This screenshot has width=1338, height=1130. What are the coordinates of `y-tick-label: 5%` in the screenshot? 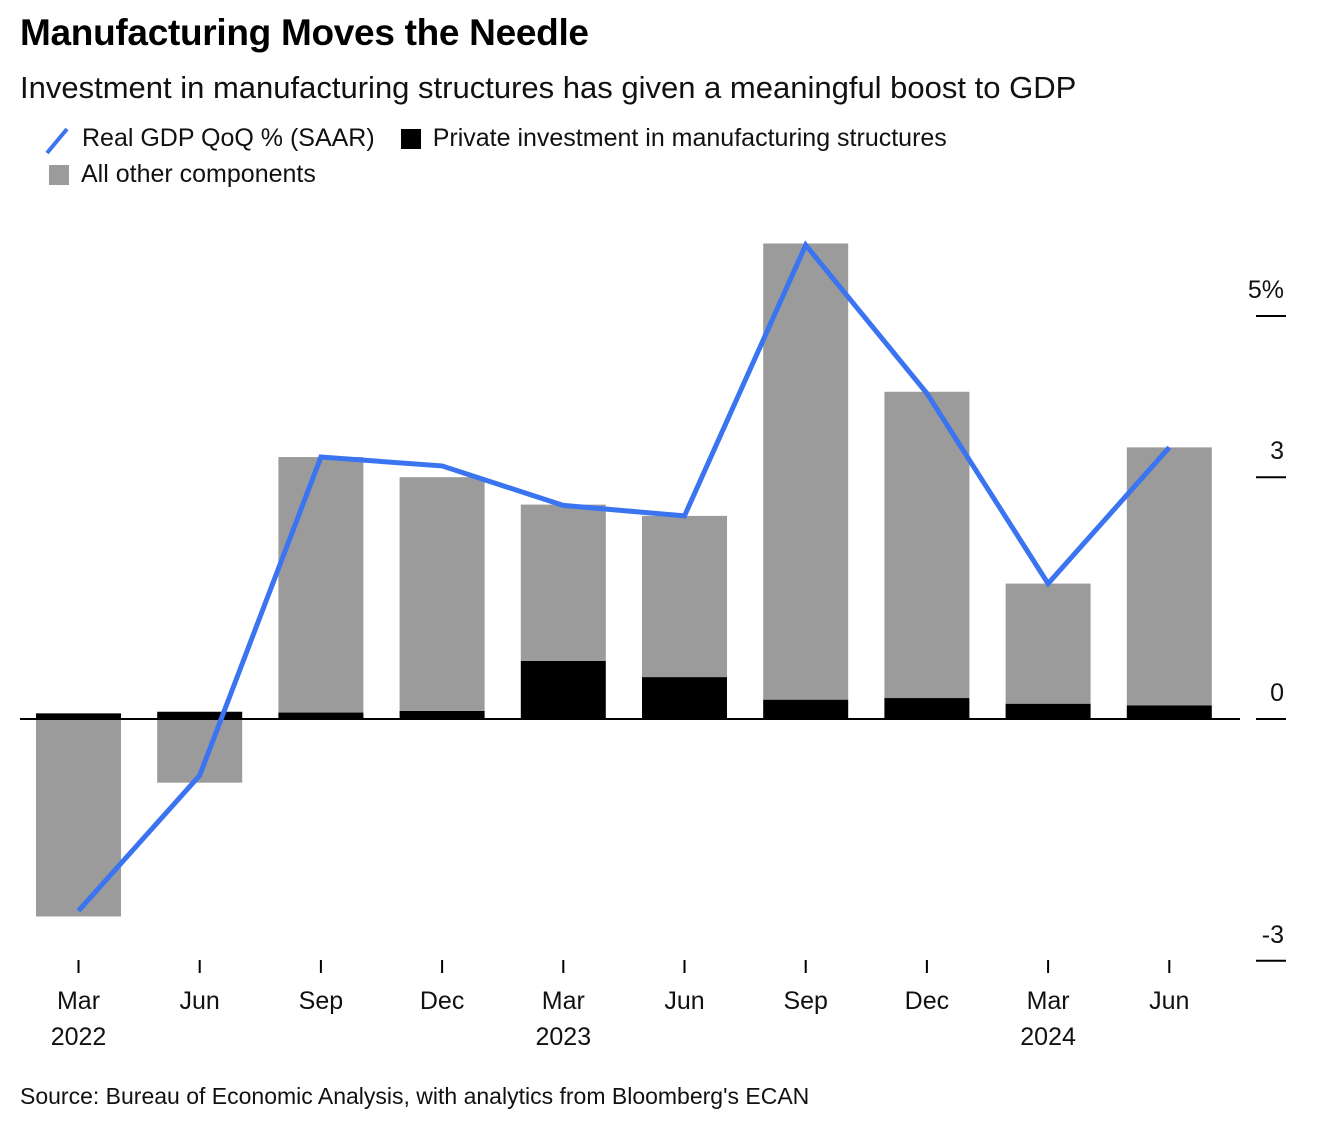 It's located at (1266, 290).